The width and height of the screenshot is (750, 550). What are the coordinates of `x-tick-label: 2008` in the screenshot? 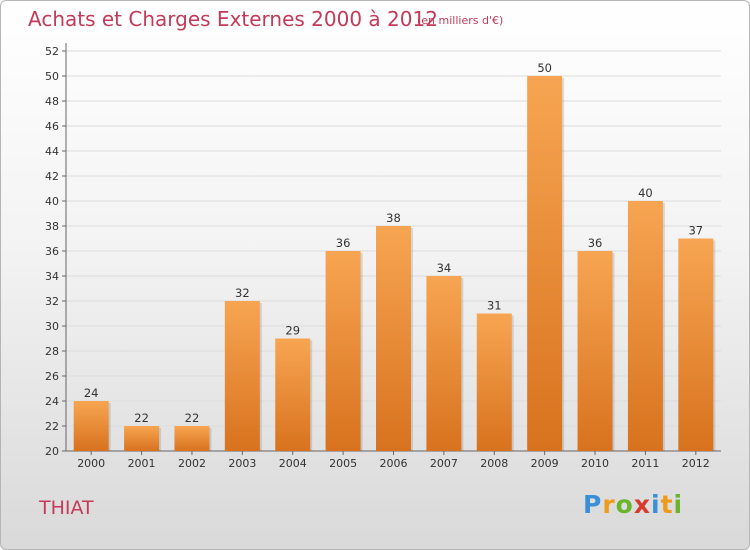 It's located at (494, 463).